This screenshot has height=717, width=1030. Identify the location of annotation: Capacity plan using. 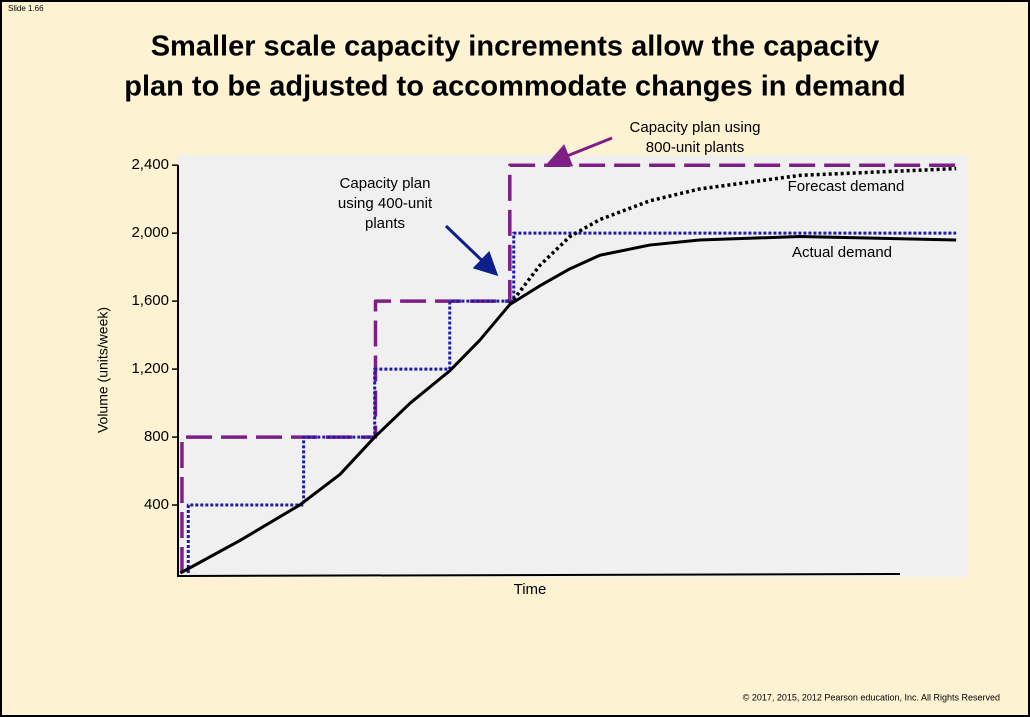
(695, 127).